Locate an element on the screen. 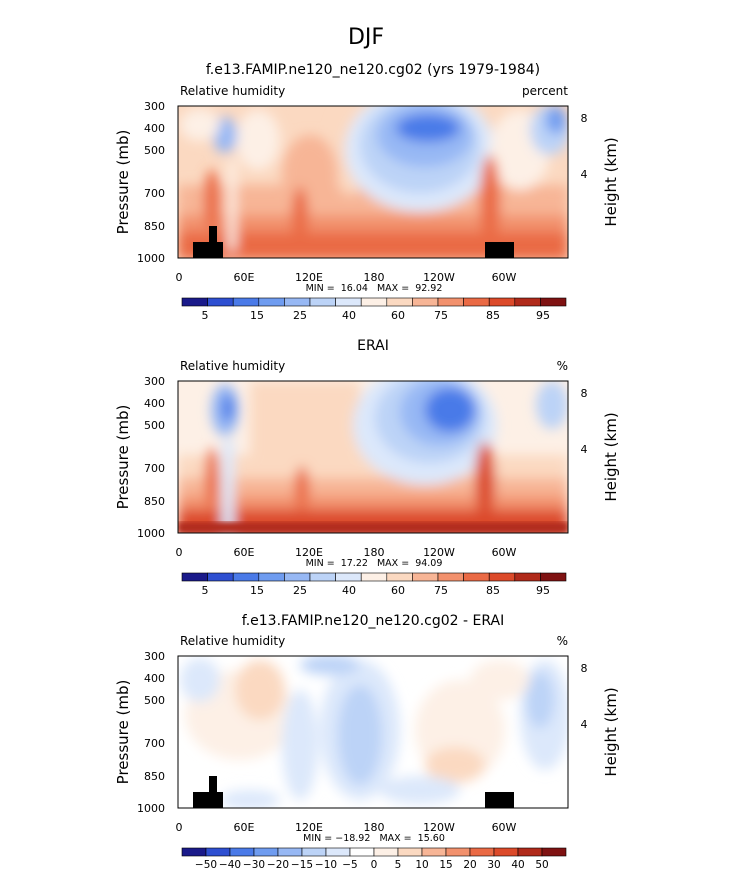 The image size is (733, 873). colorbar-label: 50 is located at coordinates (541, 865).